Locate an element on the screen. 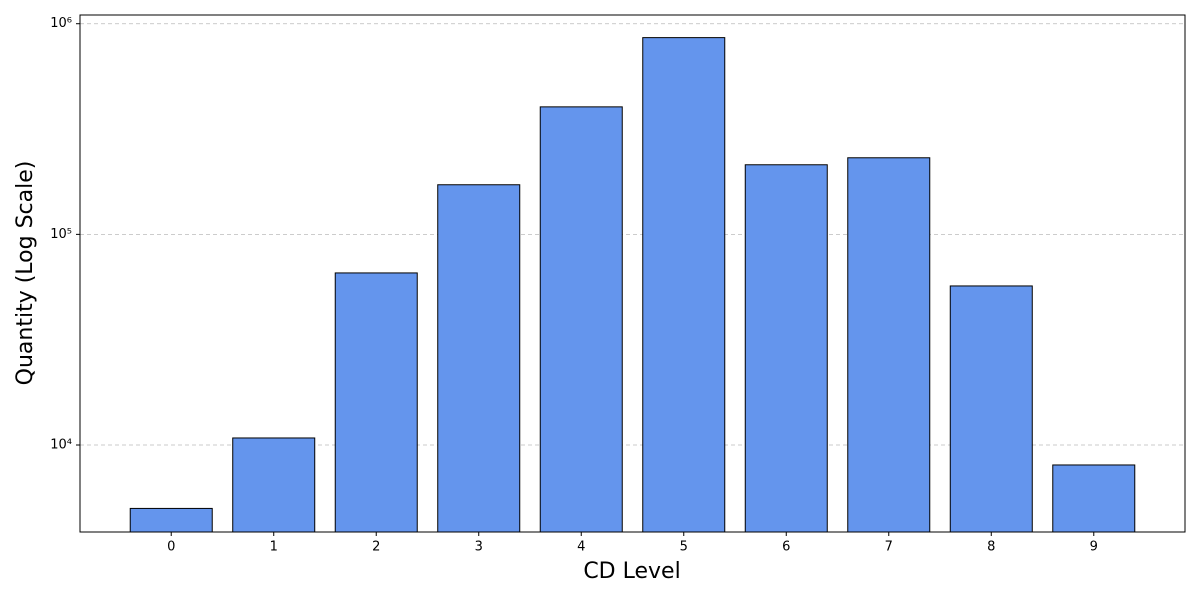 The image size is (1200, 604). x-tick-label: 0 is located at coordinates (171, 547).